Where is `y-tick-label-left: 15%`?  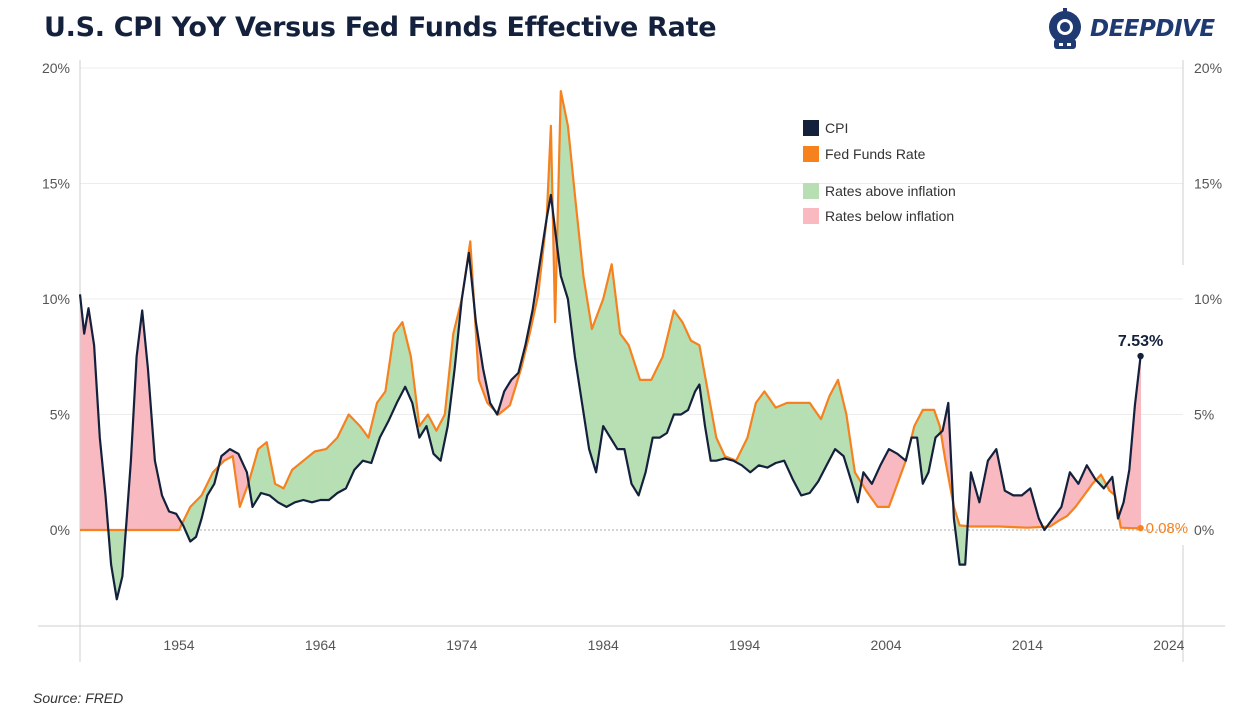
y-tick-label-left: 15% is located at coordinates (56, 184).